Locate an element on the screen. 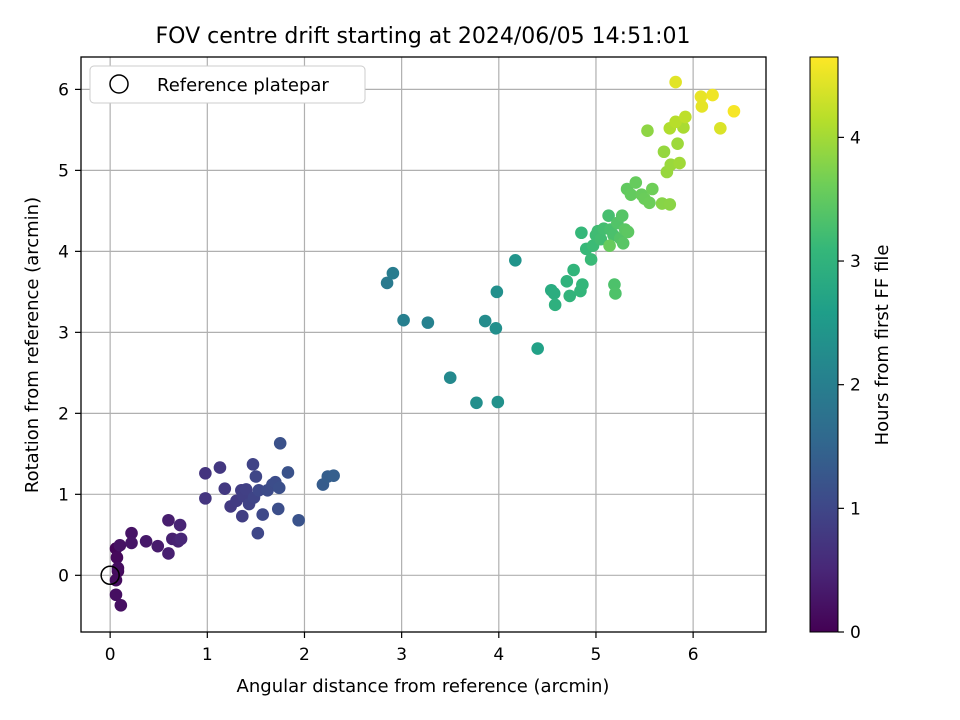 Image resolution: width=960 pixels, height=720 pixels. colorbar-ticks: 0 1 2 3 4 is located at coordinates (849, 385).